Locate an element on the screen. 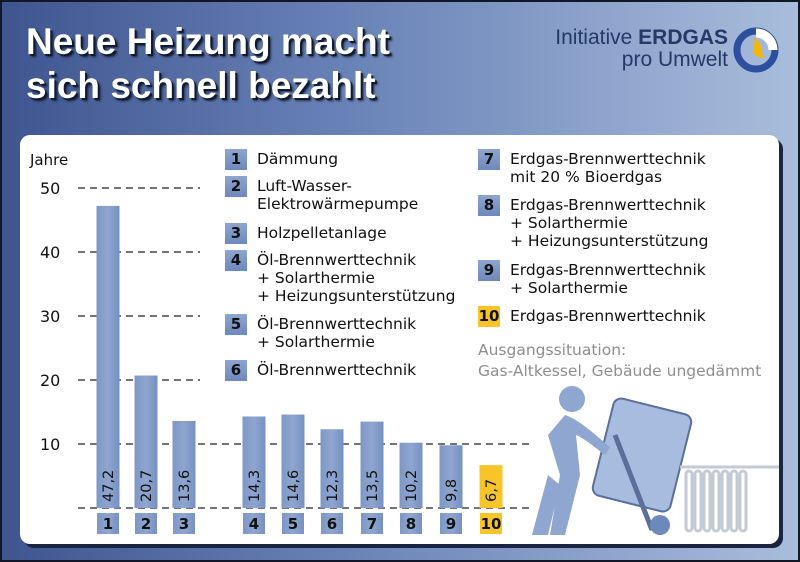 The image size is (800, 562). x-tick-label: 4 is located at coordinates (254, 524).